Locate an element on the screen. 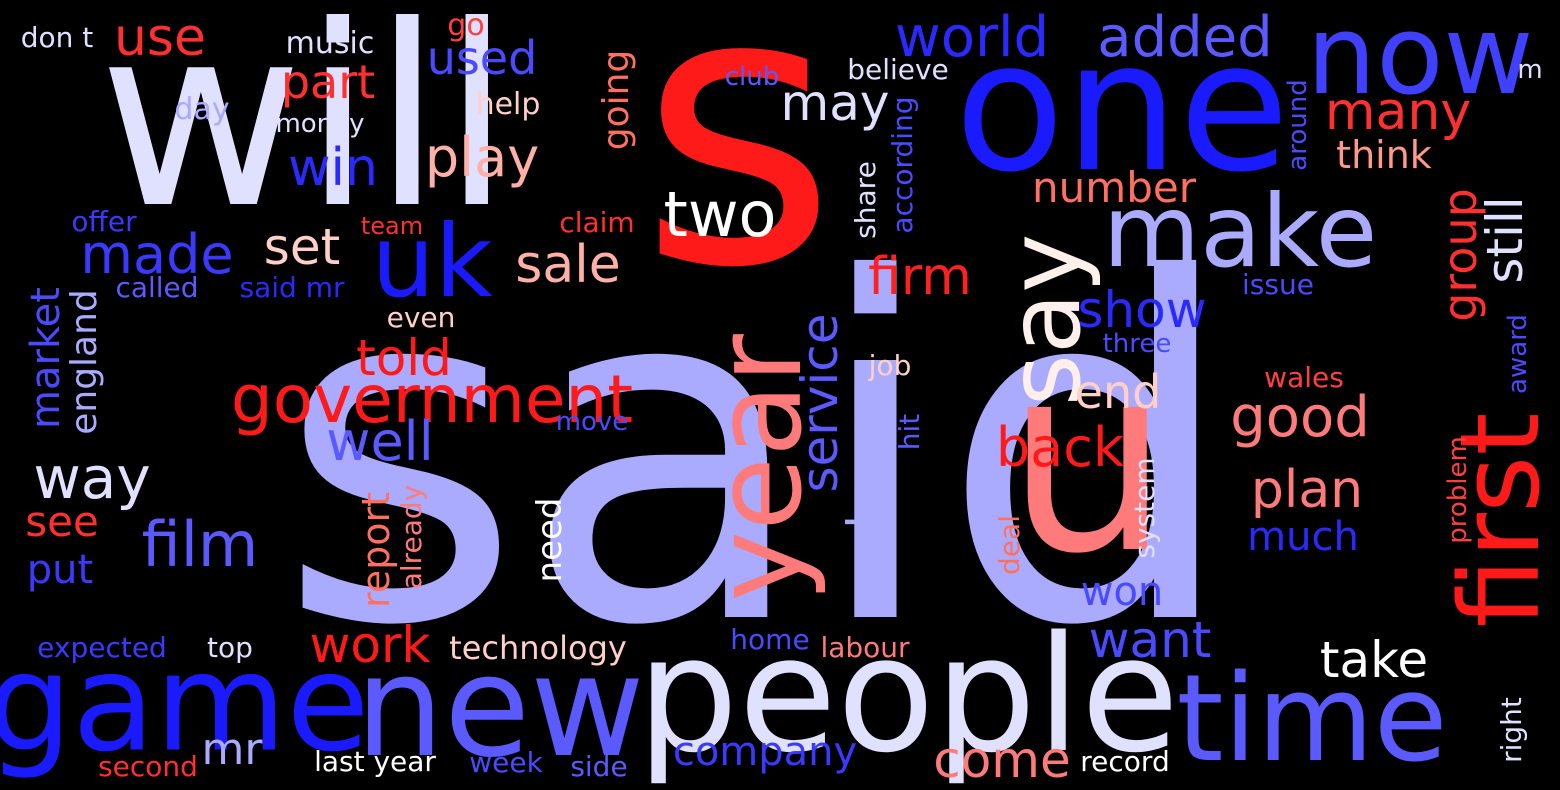 Image resolution: width=1560 pixels, height=790 pixels. word-said-mr: said mr is located at coordinates (292, 287).